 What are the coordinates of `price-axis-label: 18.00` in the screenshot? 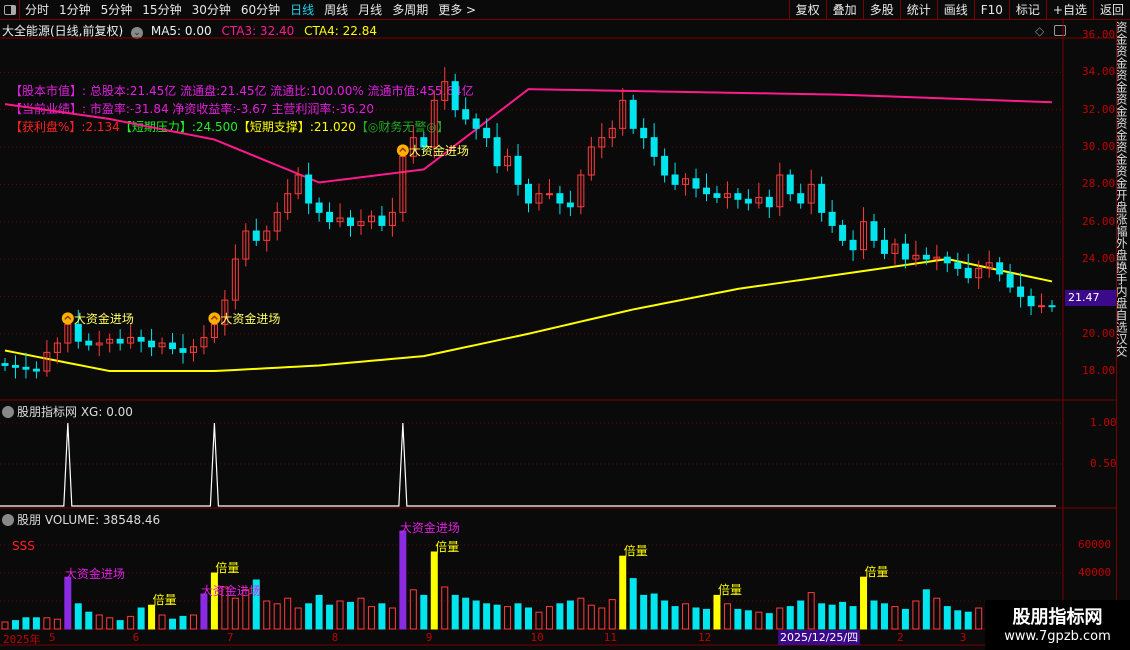 It's located at (1099, 371).